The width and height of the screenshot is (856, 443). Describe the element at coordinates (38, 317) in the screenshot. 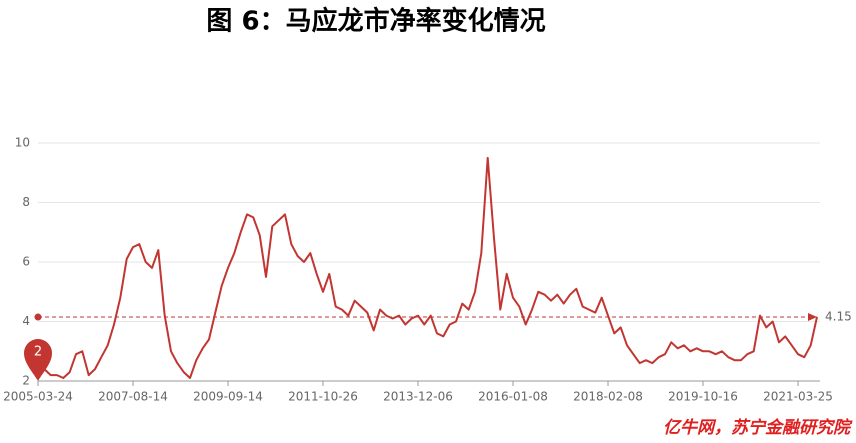

I see `mark-line-start` at that location.